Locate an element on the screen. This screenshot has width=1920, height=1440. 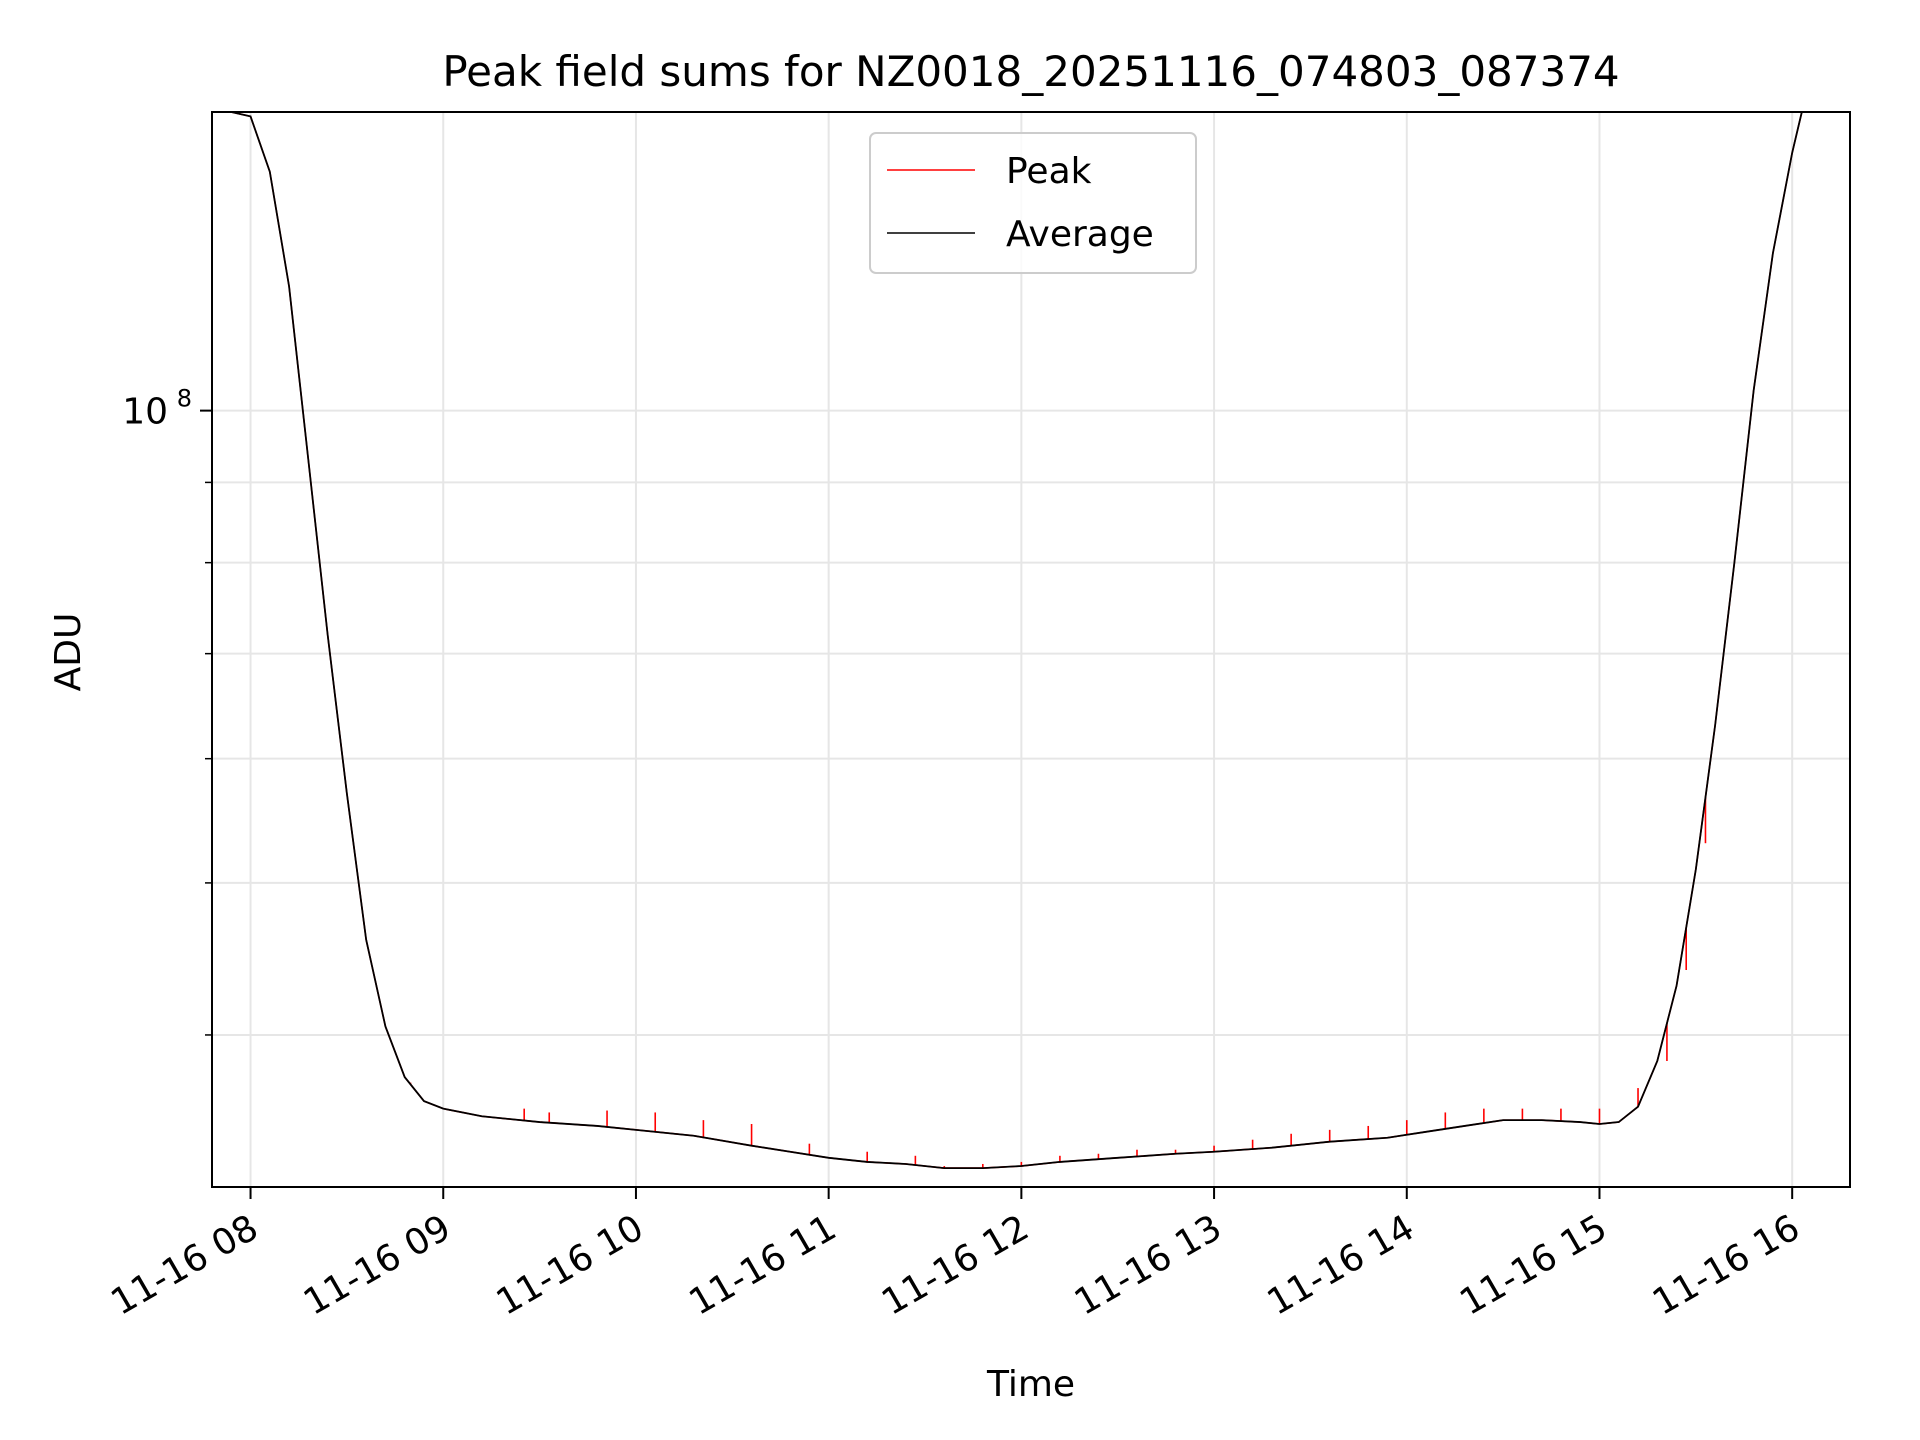
y-axis-label: ADU is located at coordinates (68, 652).